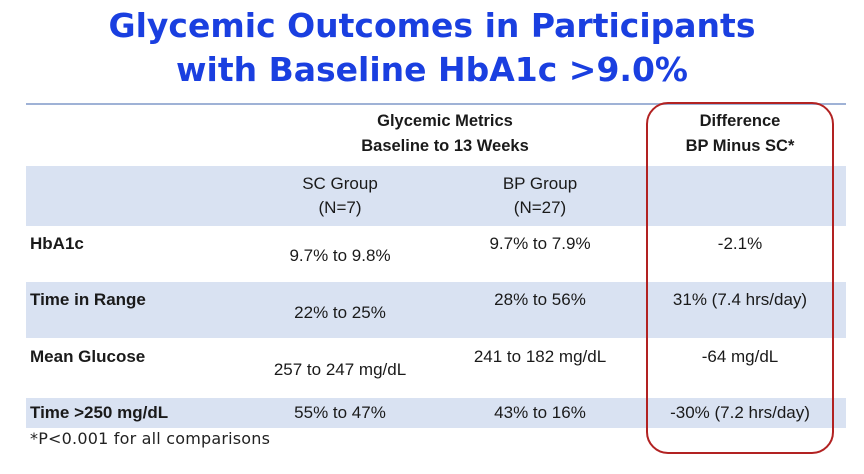 The width and height of the screenshot is (864, 474). I want to click on bp-group-header: BP Group (N=27), so click(540, 196).